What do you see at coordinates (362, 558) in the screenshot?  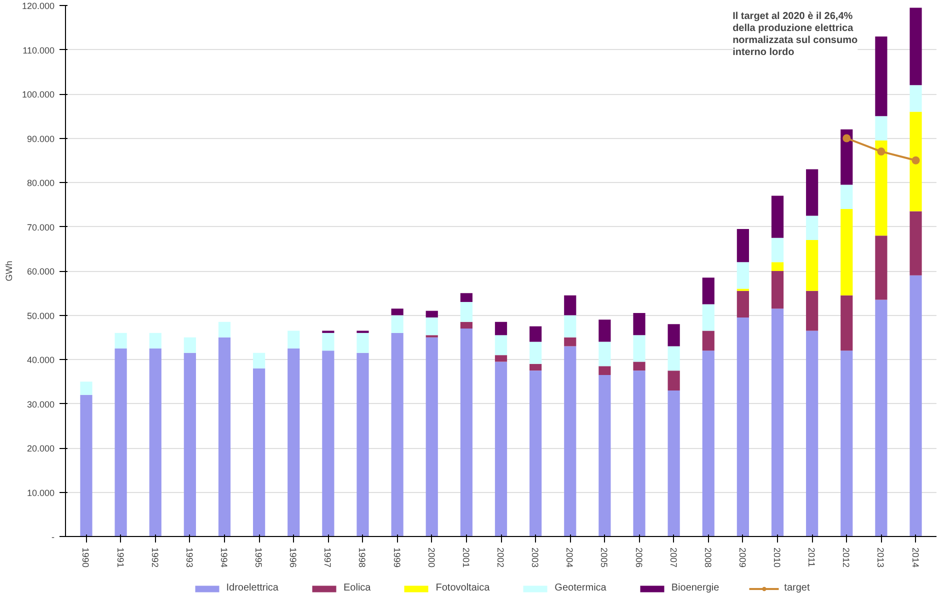 I see `x-tick-label: 1998` at bounding box center [362, 558].